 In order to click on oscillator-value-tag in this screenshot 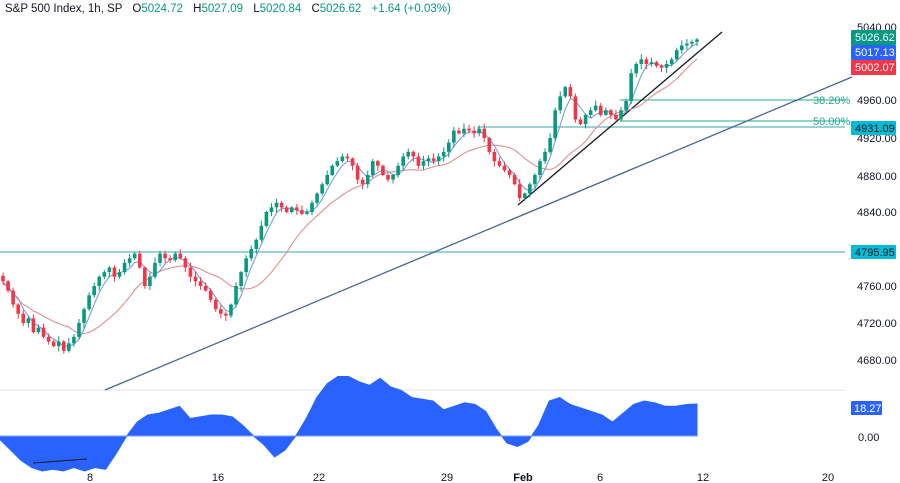, I will do `click(866, 408)`.